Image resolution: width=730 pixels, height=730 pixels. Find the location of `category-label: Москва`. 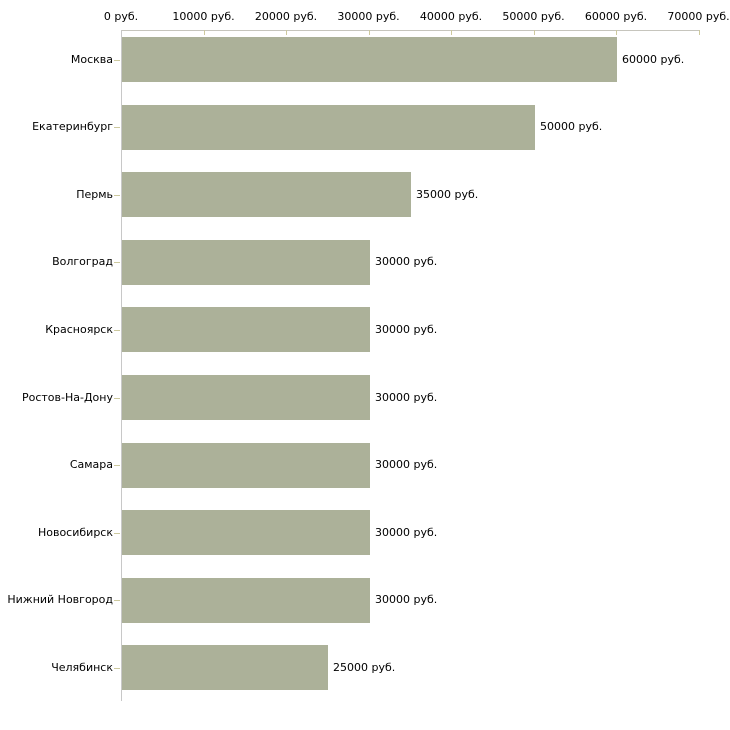

category-label: Москва is located at coordinates (91, 59).